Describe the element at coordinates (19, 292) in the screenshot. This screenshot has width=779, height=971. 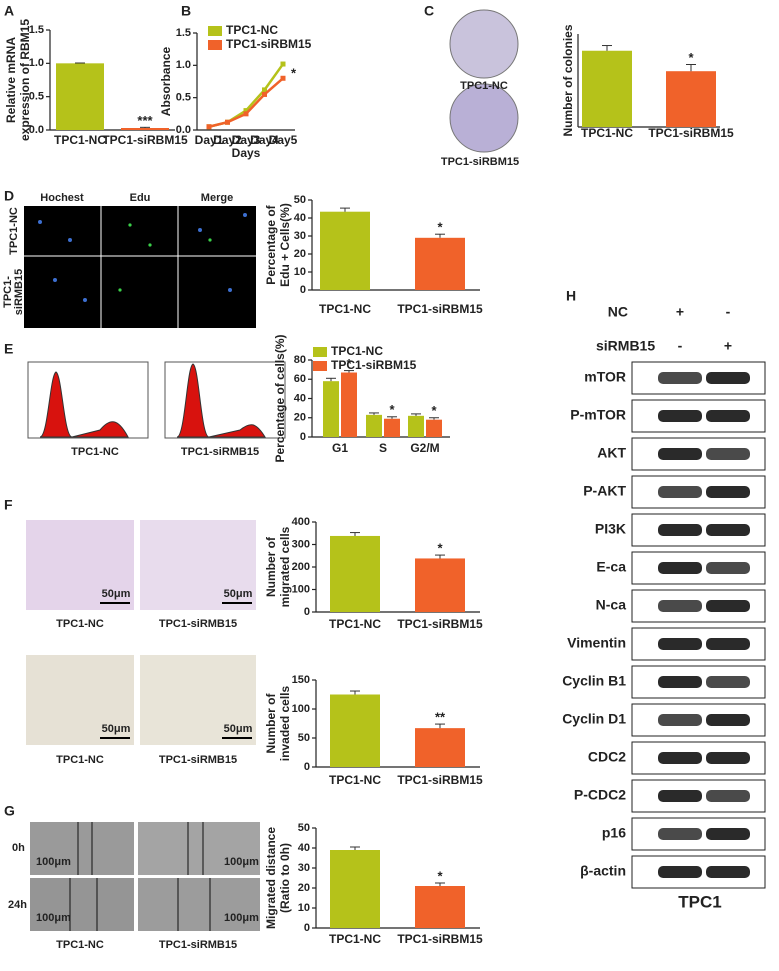
I see `row-label: siRMB15` at that location.